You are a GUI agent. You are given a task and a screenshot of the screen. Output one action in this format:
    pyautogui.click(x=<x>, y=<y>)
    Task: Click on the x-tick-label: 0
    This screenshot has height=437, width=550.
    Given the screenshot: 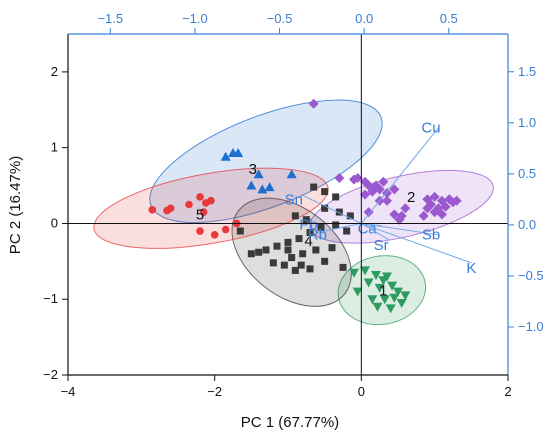 What is the action you would take?
    pyautogui.click(x=361, y=391)
    